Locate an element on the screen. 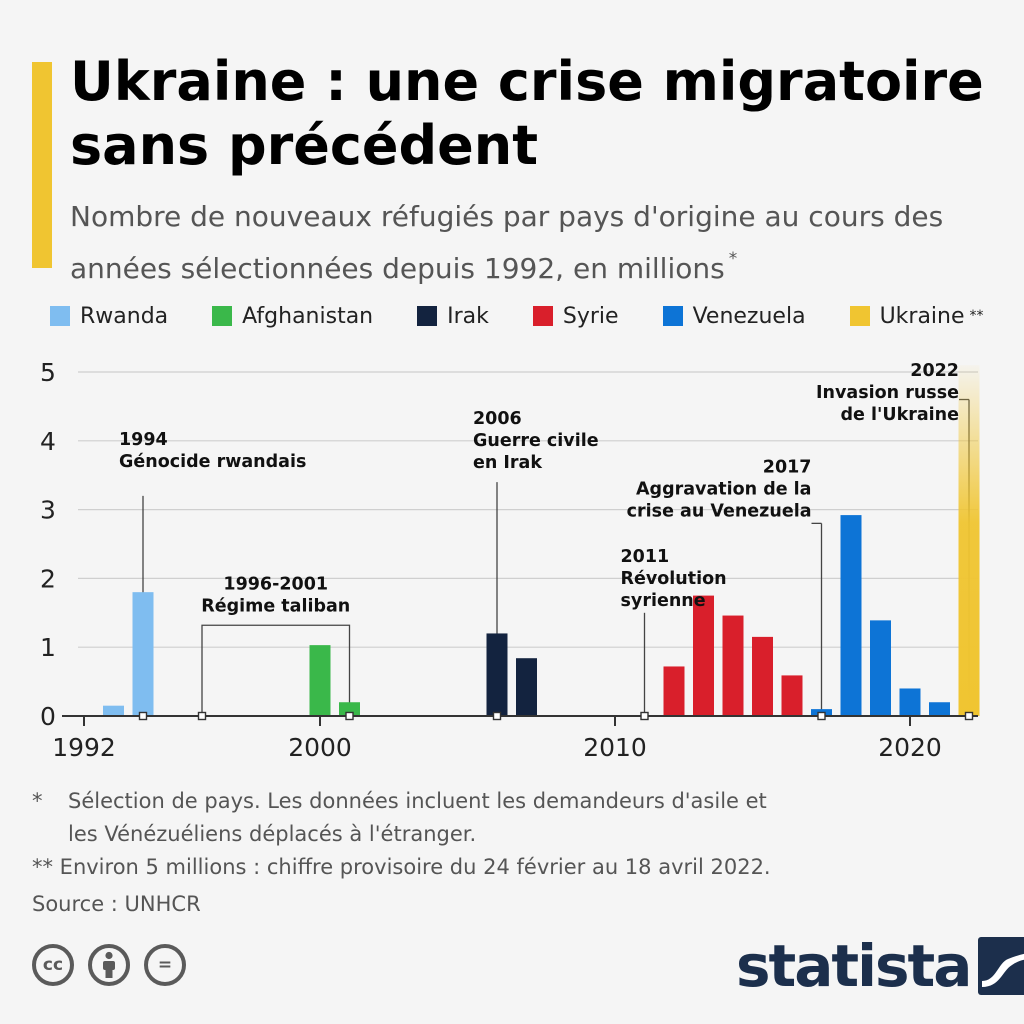  bar-ukraine-2022 is located at coordinates (969, 540).